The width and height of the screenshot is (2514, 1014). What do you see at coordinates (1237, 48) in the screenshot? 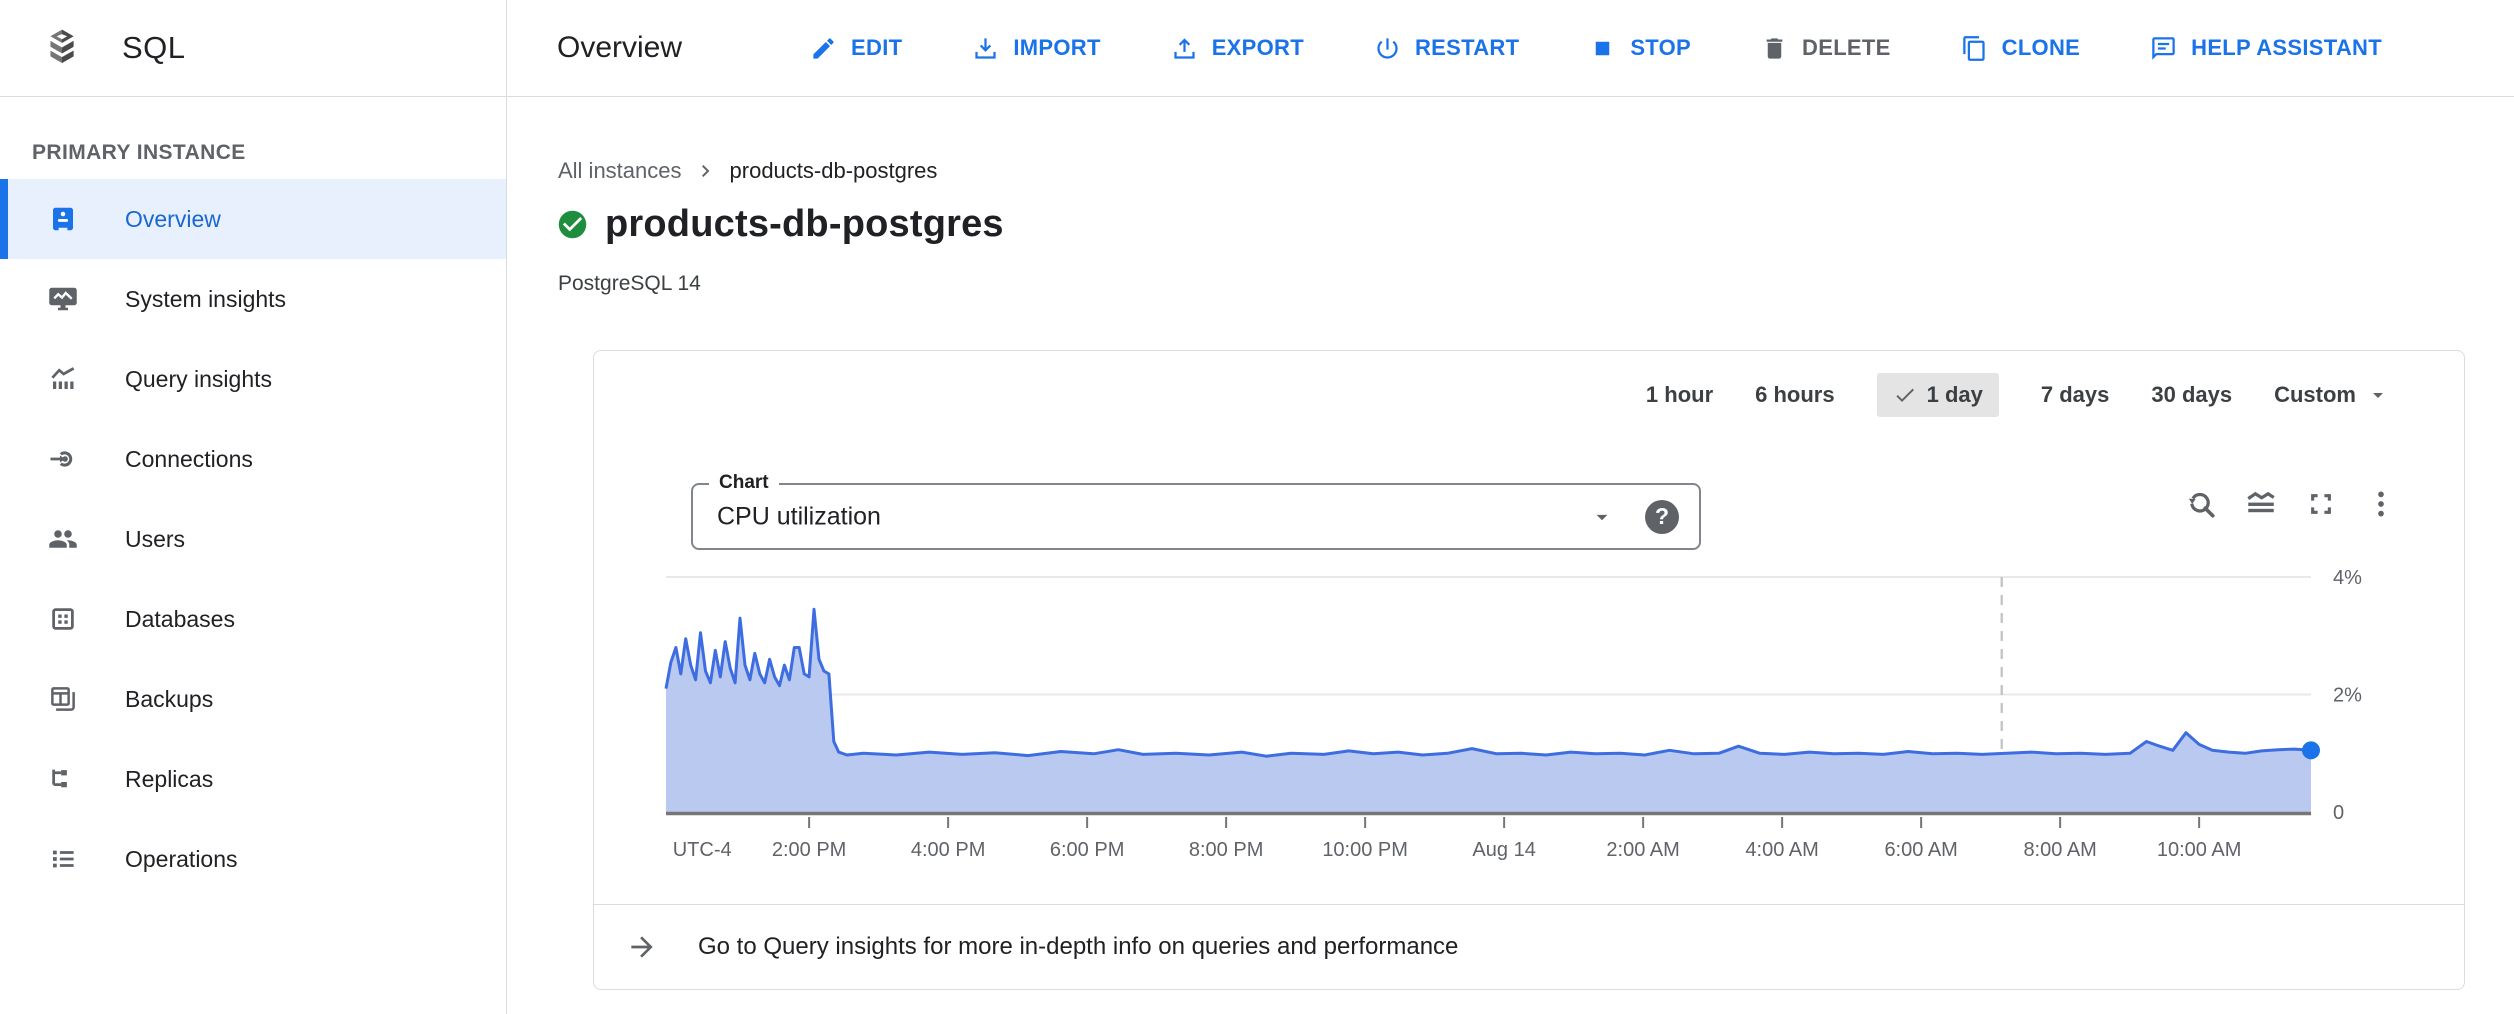
I see `export-button: EXPORT` at bounding box center [1237, 48].